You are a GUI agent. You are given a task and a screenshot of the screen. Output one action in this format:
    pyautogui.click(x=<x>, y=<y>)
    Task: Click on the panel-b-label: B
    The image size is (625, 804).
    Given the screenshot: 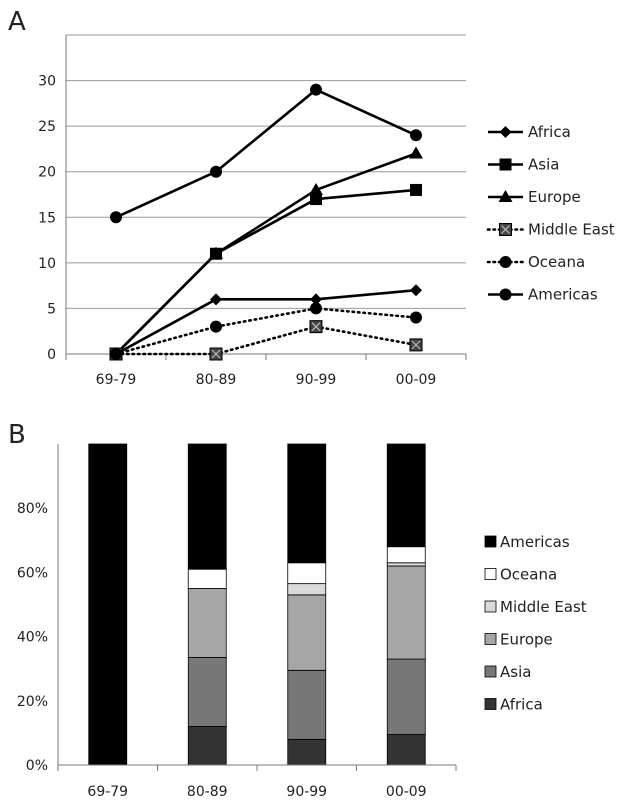 What is the action you would take?
    pyautogui.click(x=17, y=435)
    